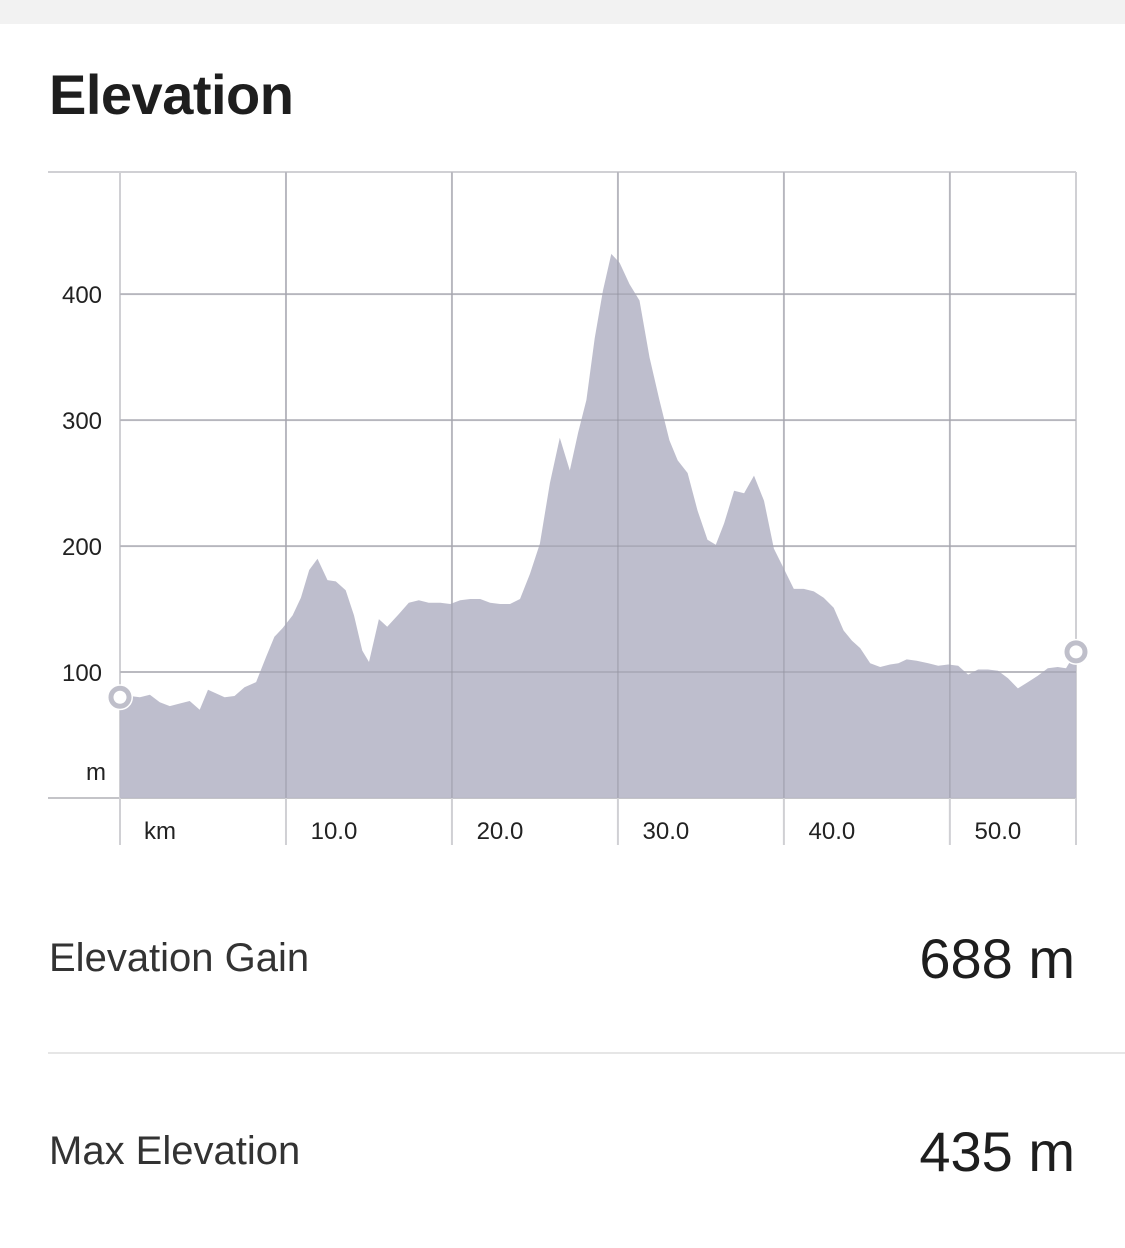 The height and width of the screenshot is (1248, 1125). What do you see at coordinates (562, 12) in the screenshot?
I see `top-strip` at bounding box center [562, 12].